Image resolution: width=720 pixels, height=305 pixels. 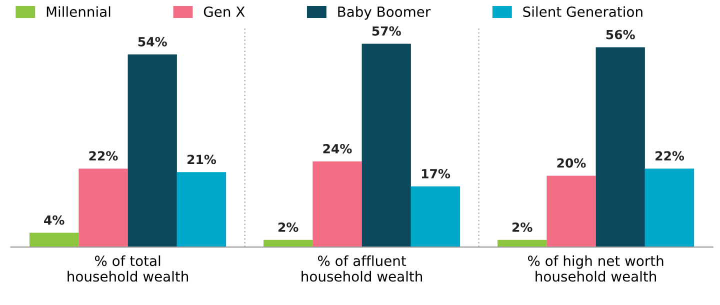 What do you see at coordinates (620, 35) in the screenshot?
I see `data-label: 56%` at bounding box center [620, 35].